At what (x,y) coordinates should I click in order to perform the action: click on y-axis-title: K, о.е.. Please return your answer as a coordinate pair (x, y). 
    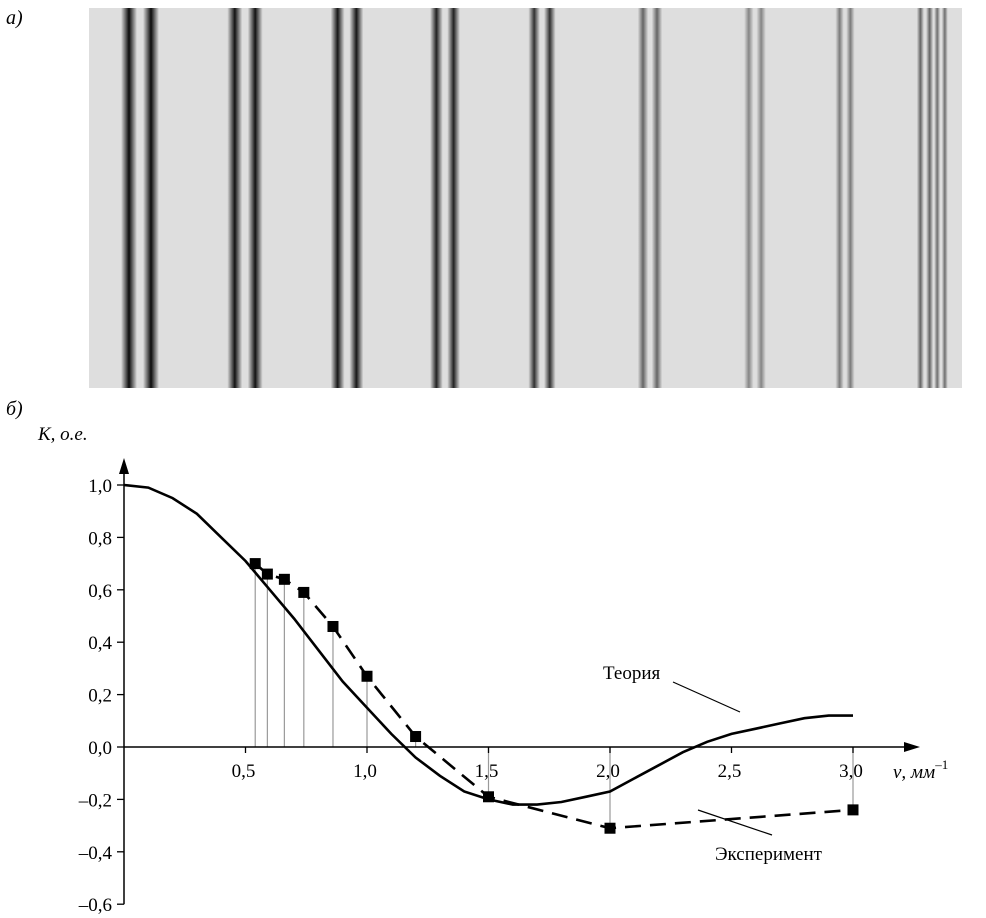
    Looking at the image, I should click on (62, 434).